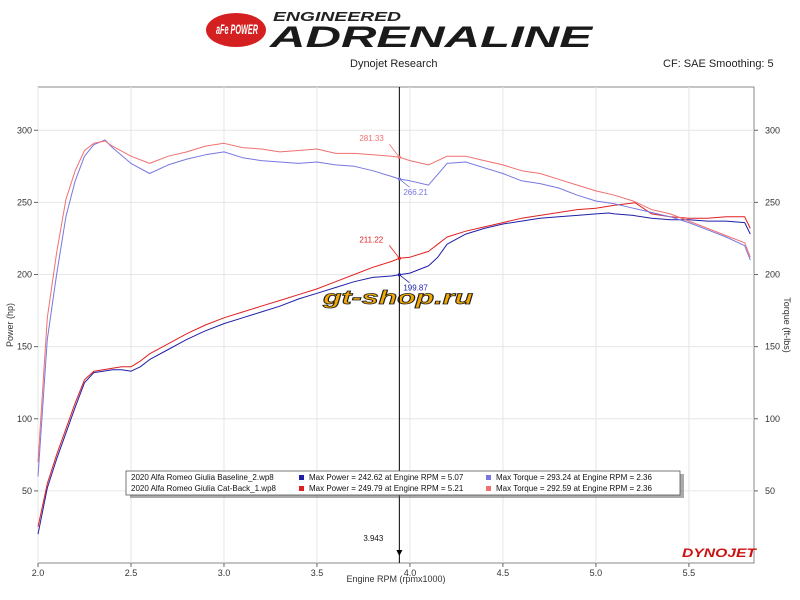  I want to click on y-right-tick-label: 200, so click(772, 275).